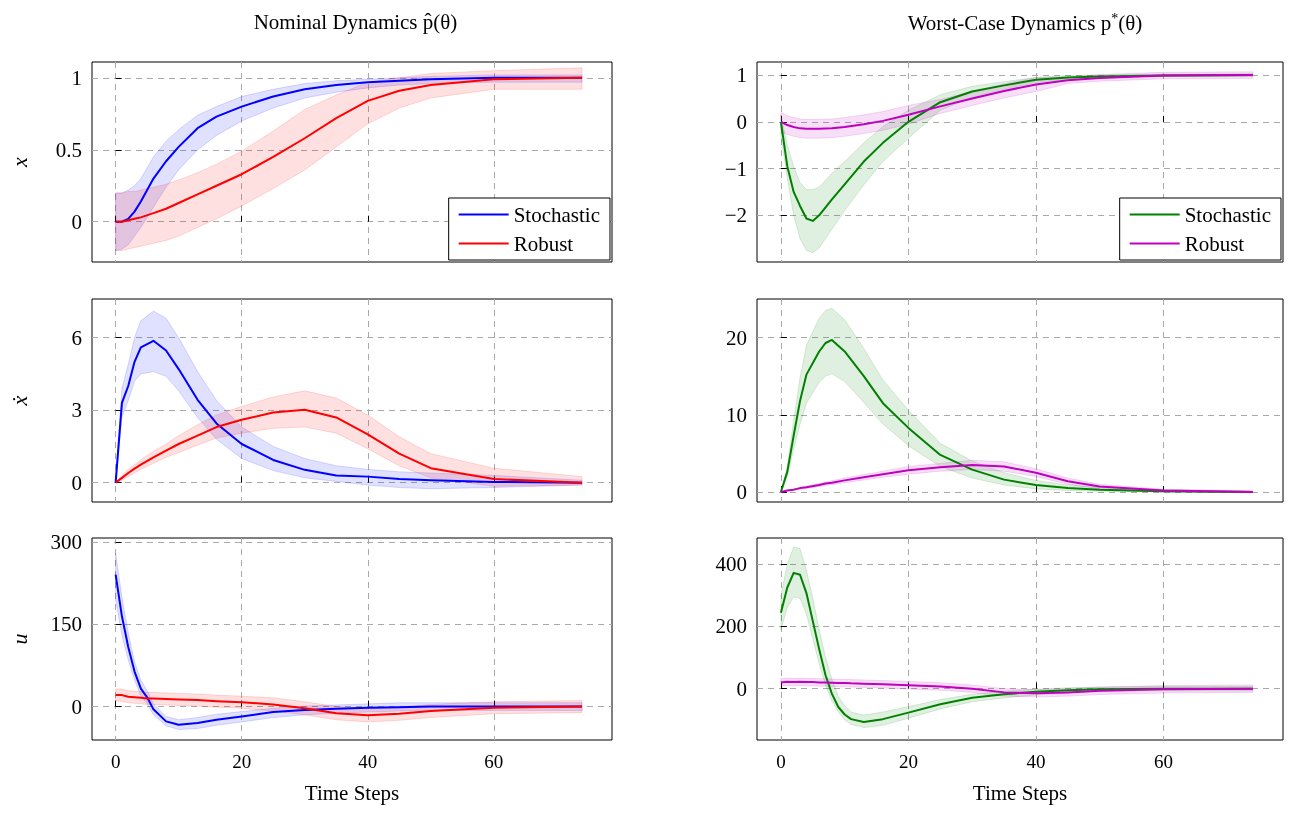  I want to click on chart-title: Nominal Dynamics p̂(θ), so click(355, 21).